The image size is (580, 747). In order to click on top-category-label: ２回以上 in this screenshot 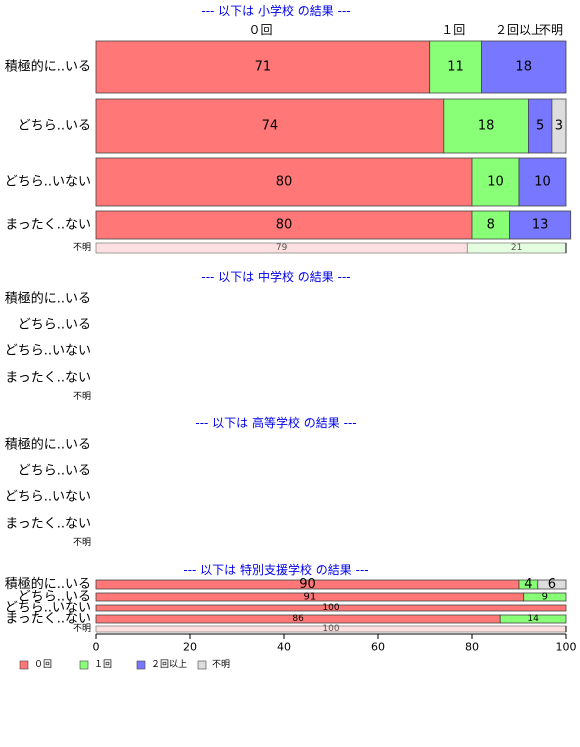, I will do `click(519, 30)`.